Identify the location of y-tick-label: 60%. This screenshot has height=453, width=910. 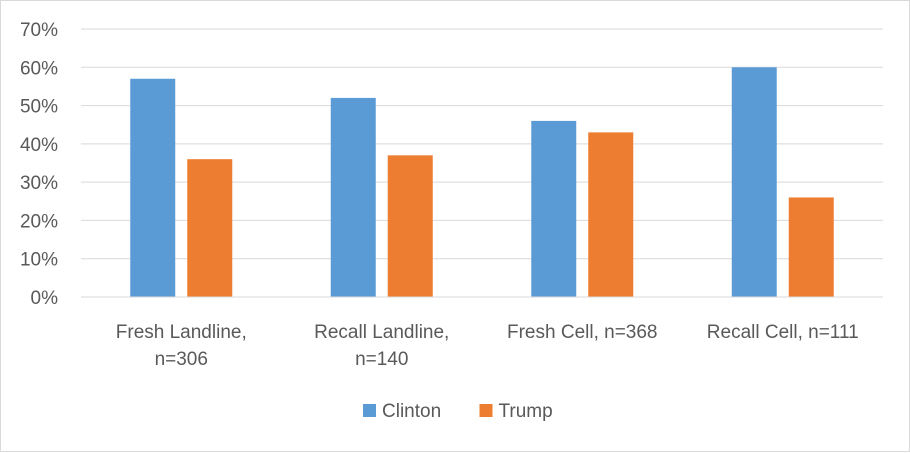
(39, 68).